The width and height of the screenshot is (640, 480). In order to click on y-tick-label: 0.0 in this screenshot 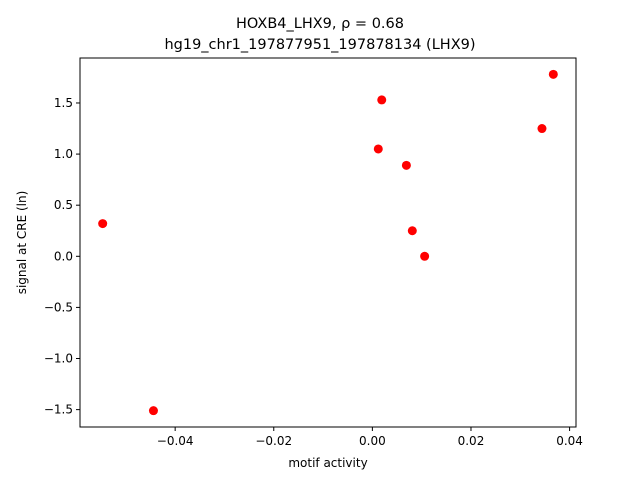, I will do `click(63, 256)`.